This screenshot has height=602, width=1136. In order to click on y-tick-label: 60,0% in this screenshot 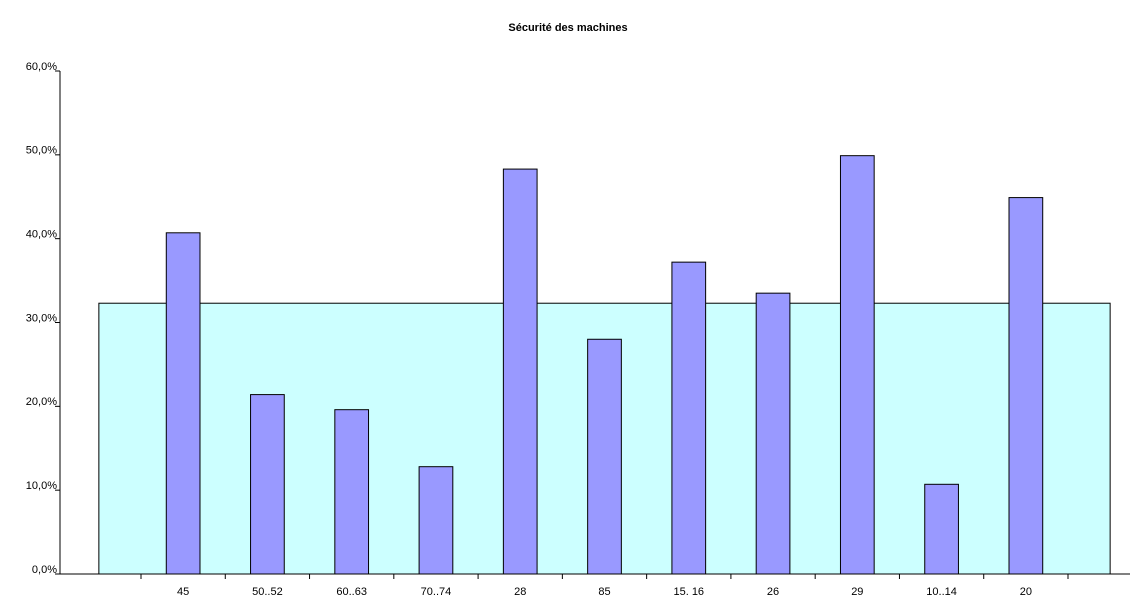, I will do `click(41, 67)`.